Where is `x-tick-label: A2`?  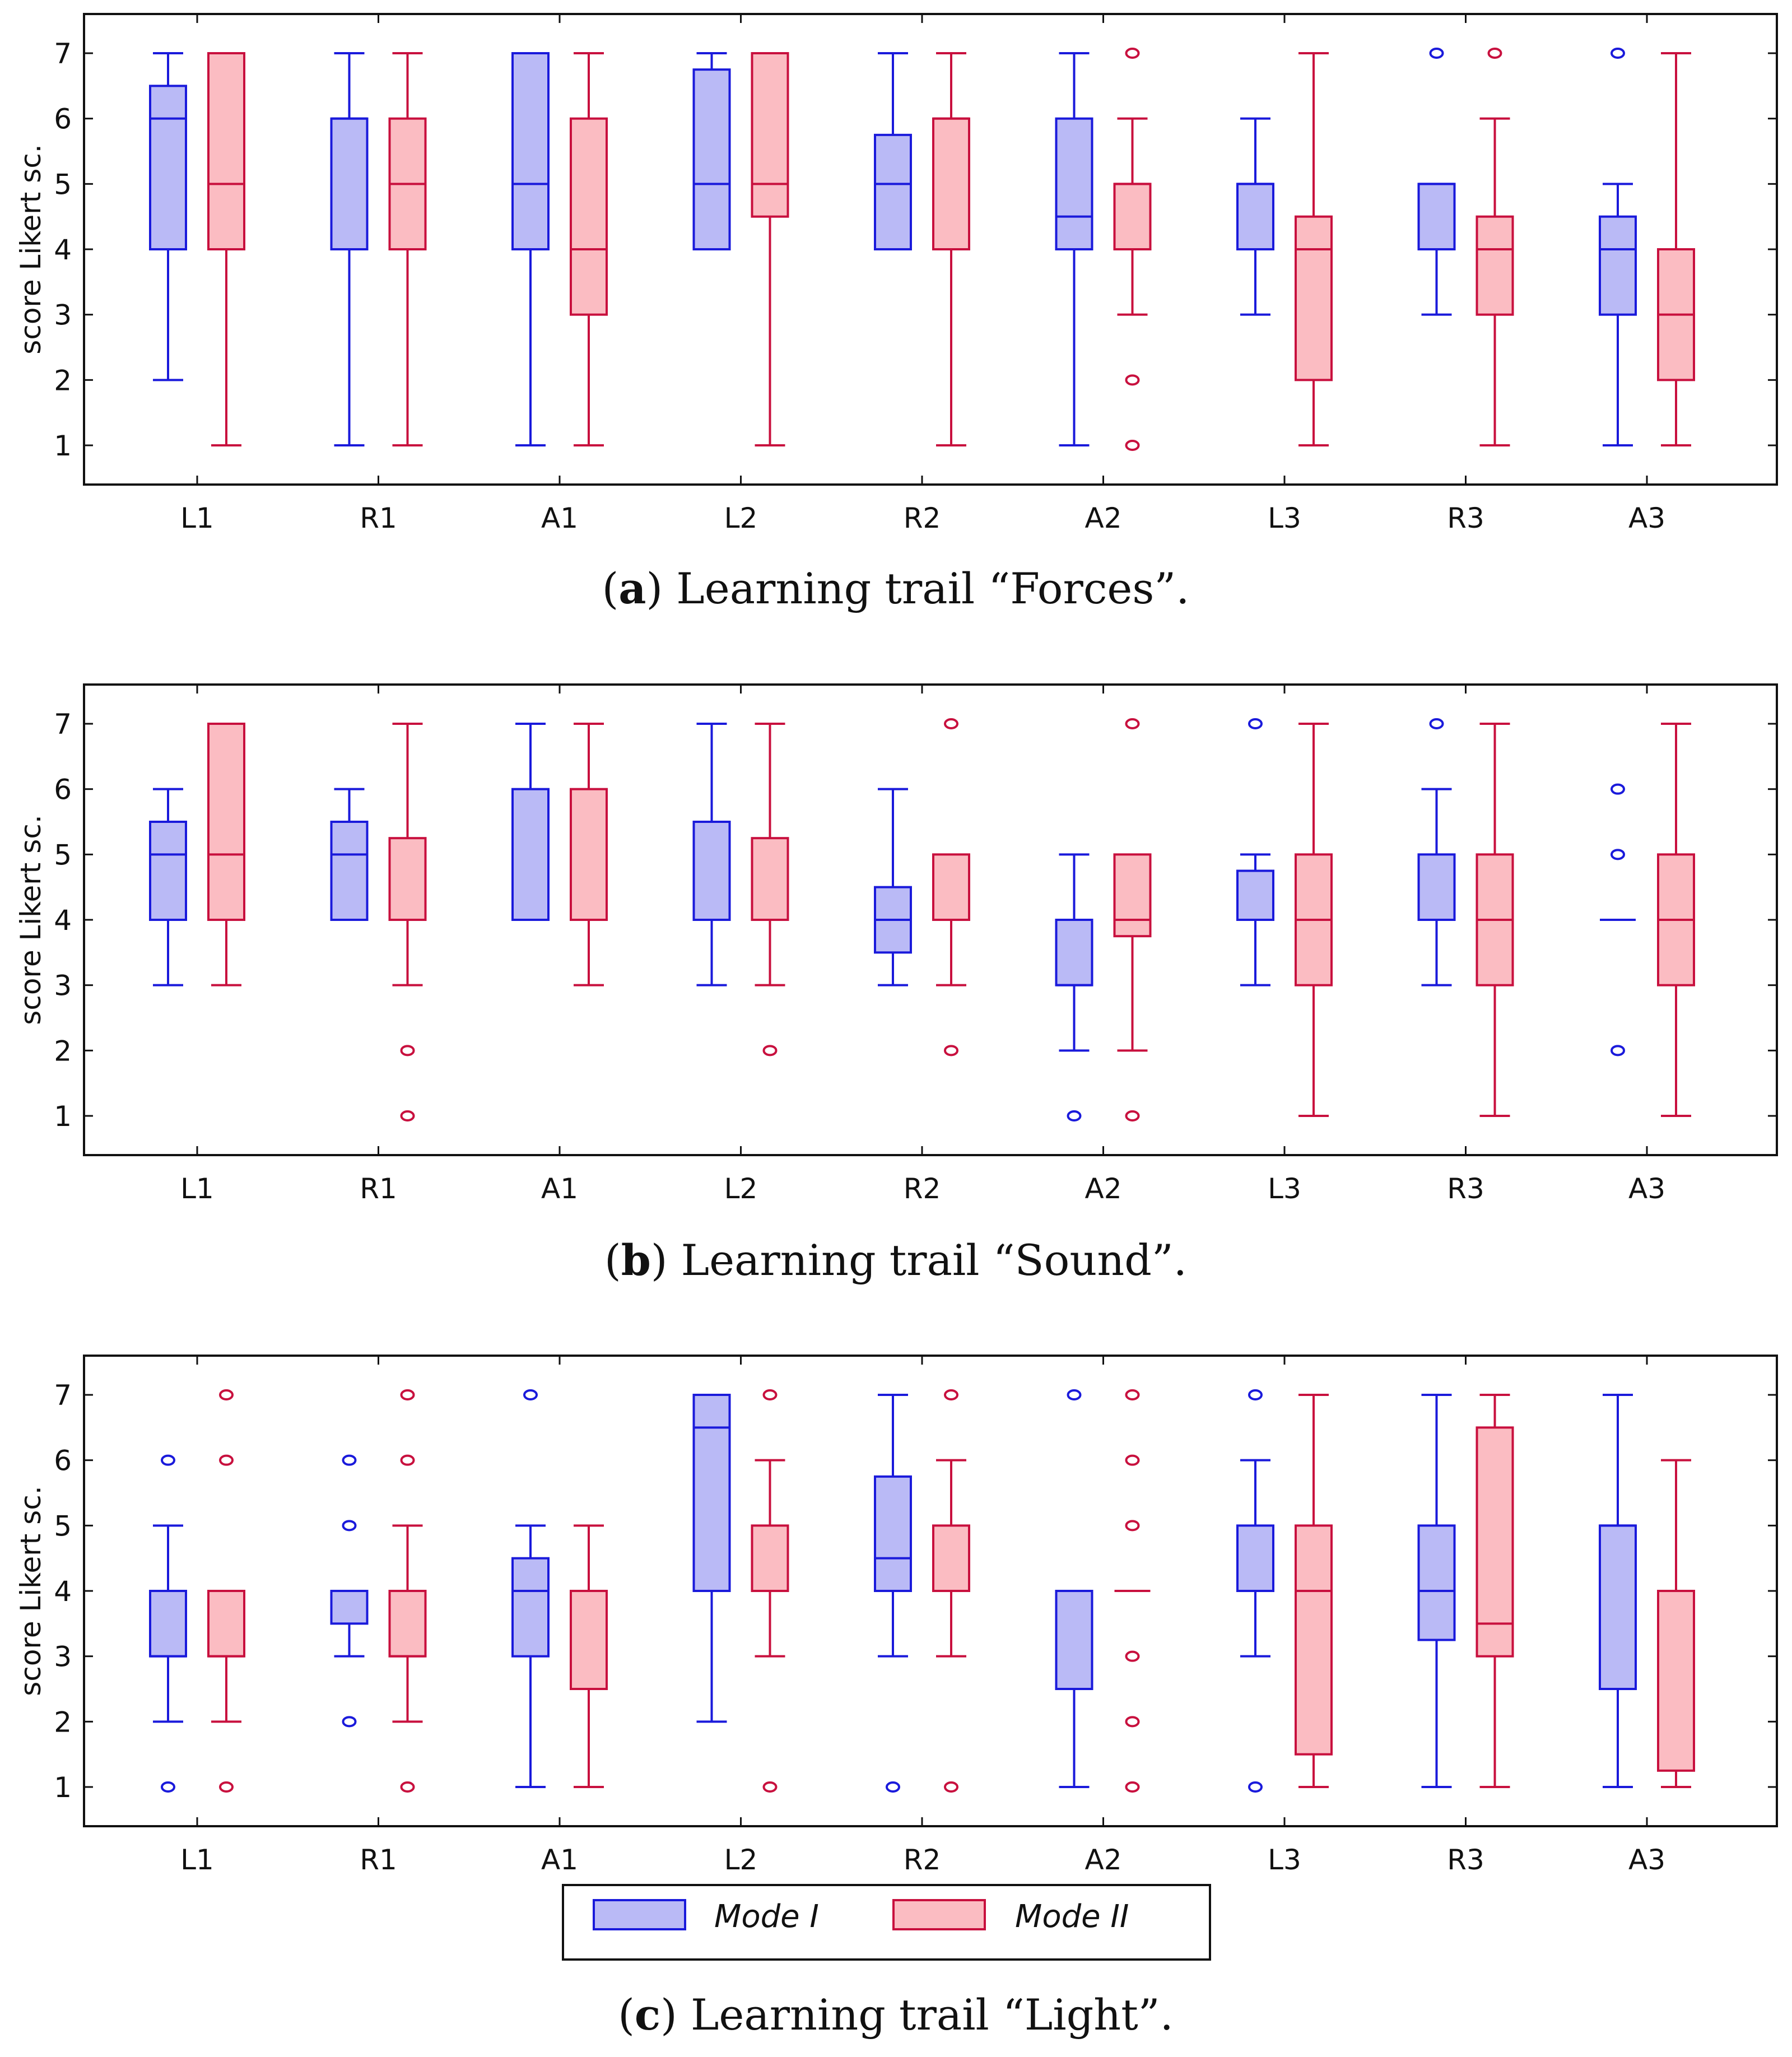 x-tick-label: A2 is located at coordinates (1102, 518).